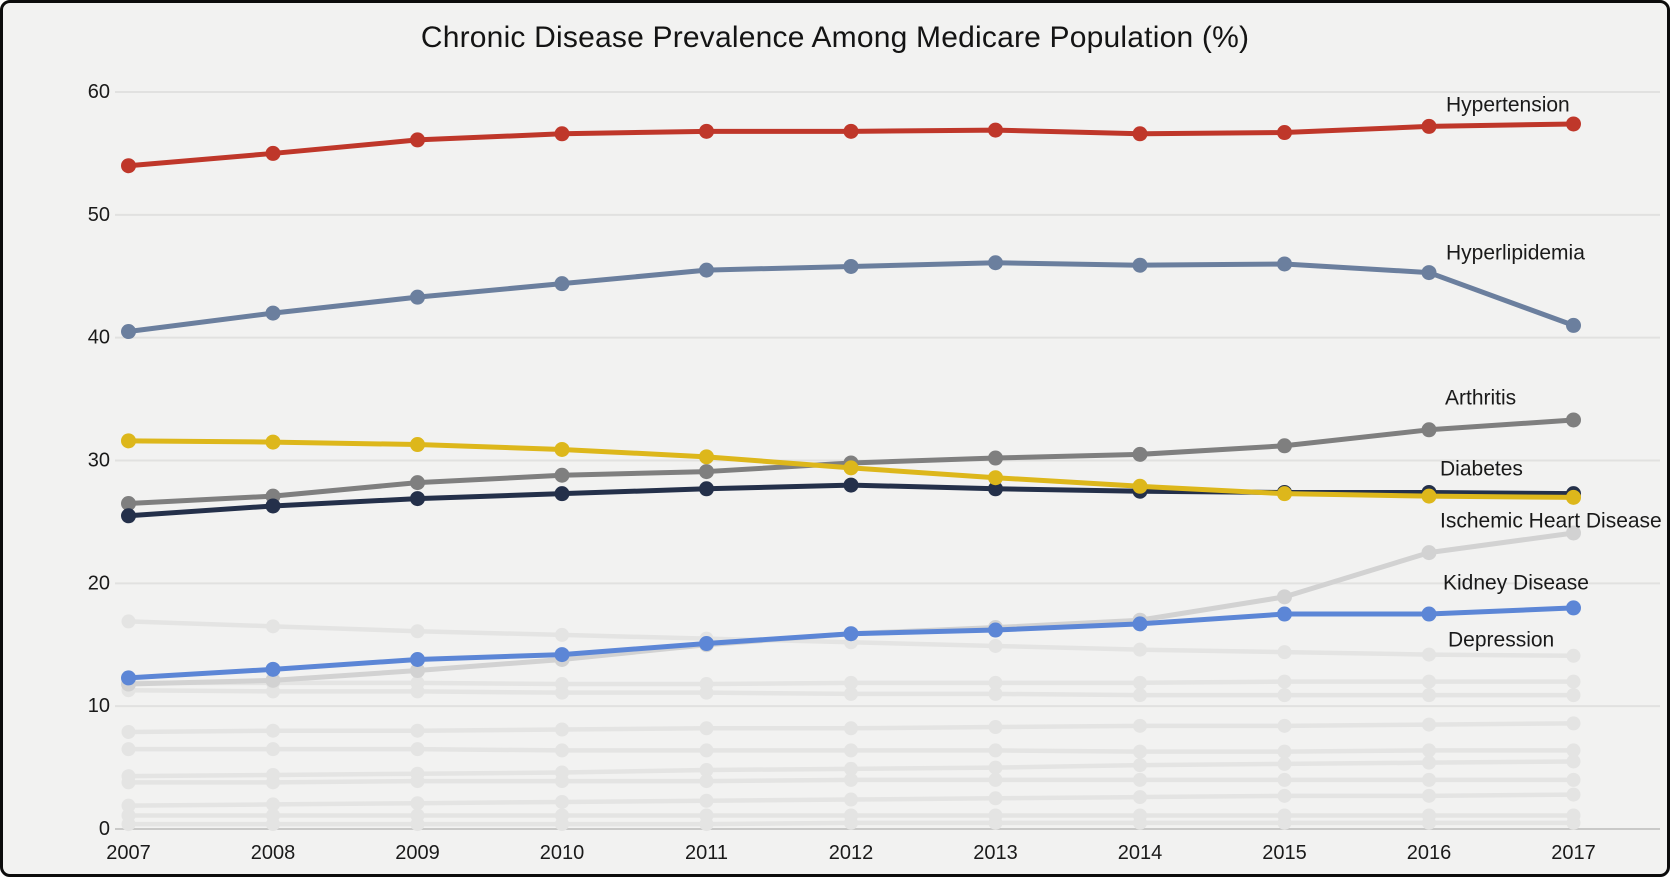  Describe the element at coordinates (851, 853) in the screenshot. I see `x-tick-label: 2012` at that location.